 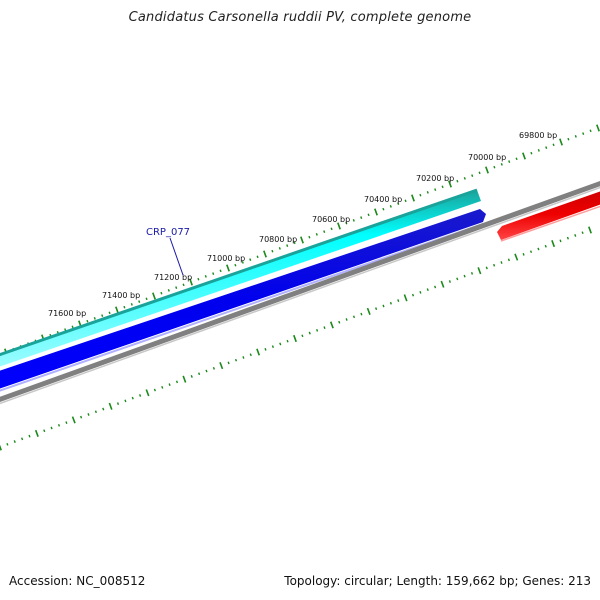 I want to click on gene-label-pointer, so click(x=176, y=256).